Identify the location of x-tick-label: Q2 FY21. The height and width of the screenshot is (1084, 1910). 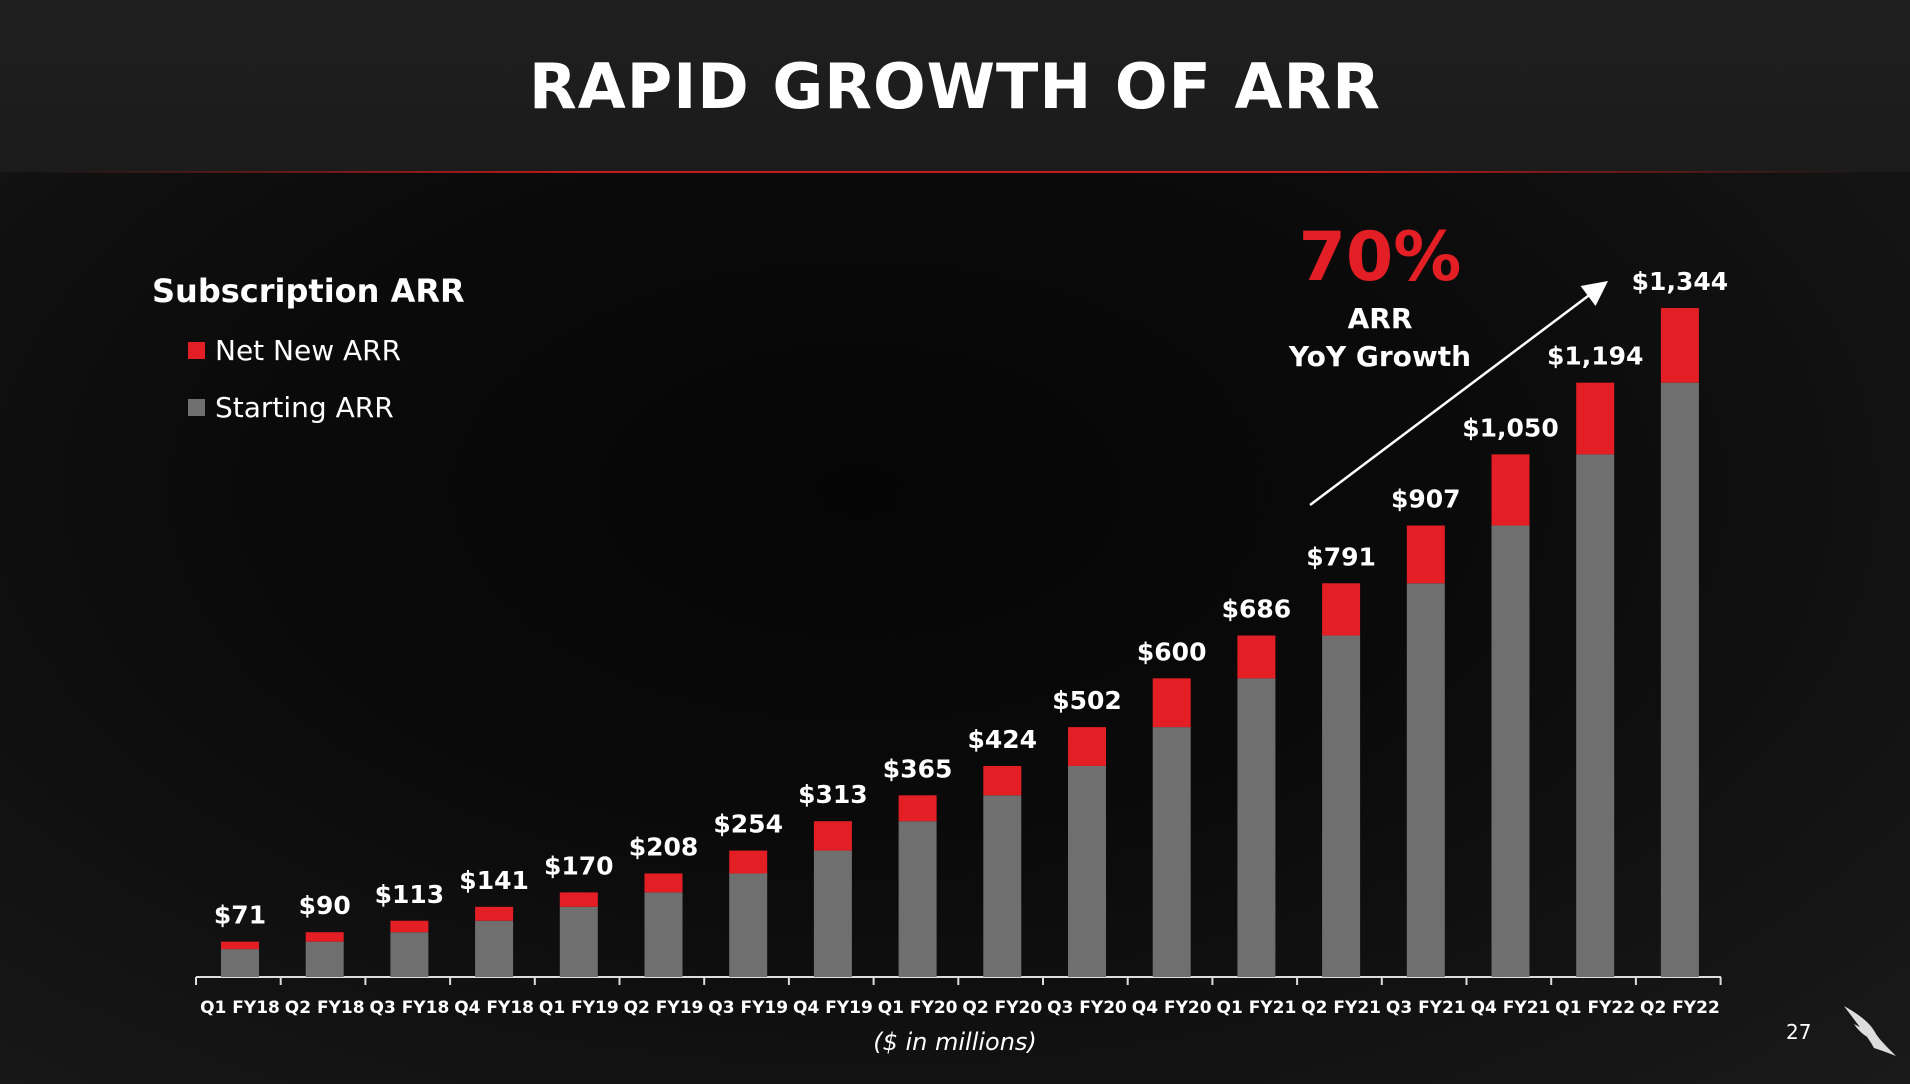
(1341, 1008).